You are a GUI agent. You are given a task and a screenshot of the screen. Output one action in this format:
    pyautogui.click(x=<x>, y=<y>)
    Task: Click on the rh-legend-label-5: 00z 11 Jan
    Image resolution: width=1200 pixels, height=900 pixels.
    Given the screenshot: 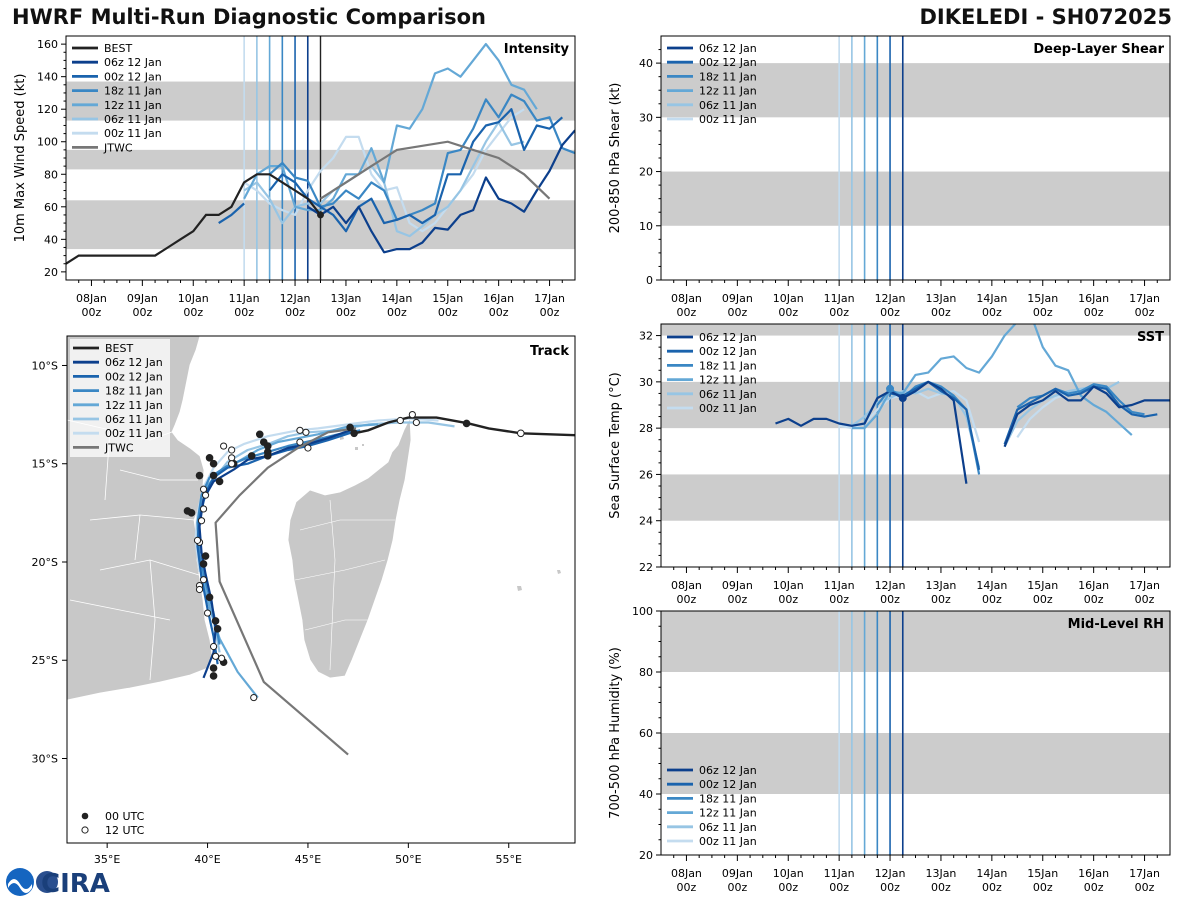 What is the action you would take?
    pyautogui.click(x=728, y=841)
    